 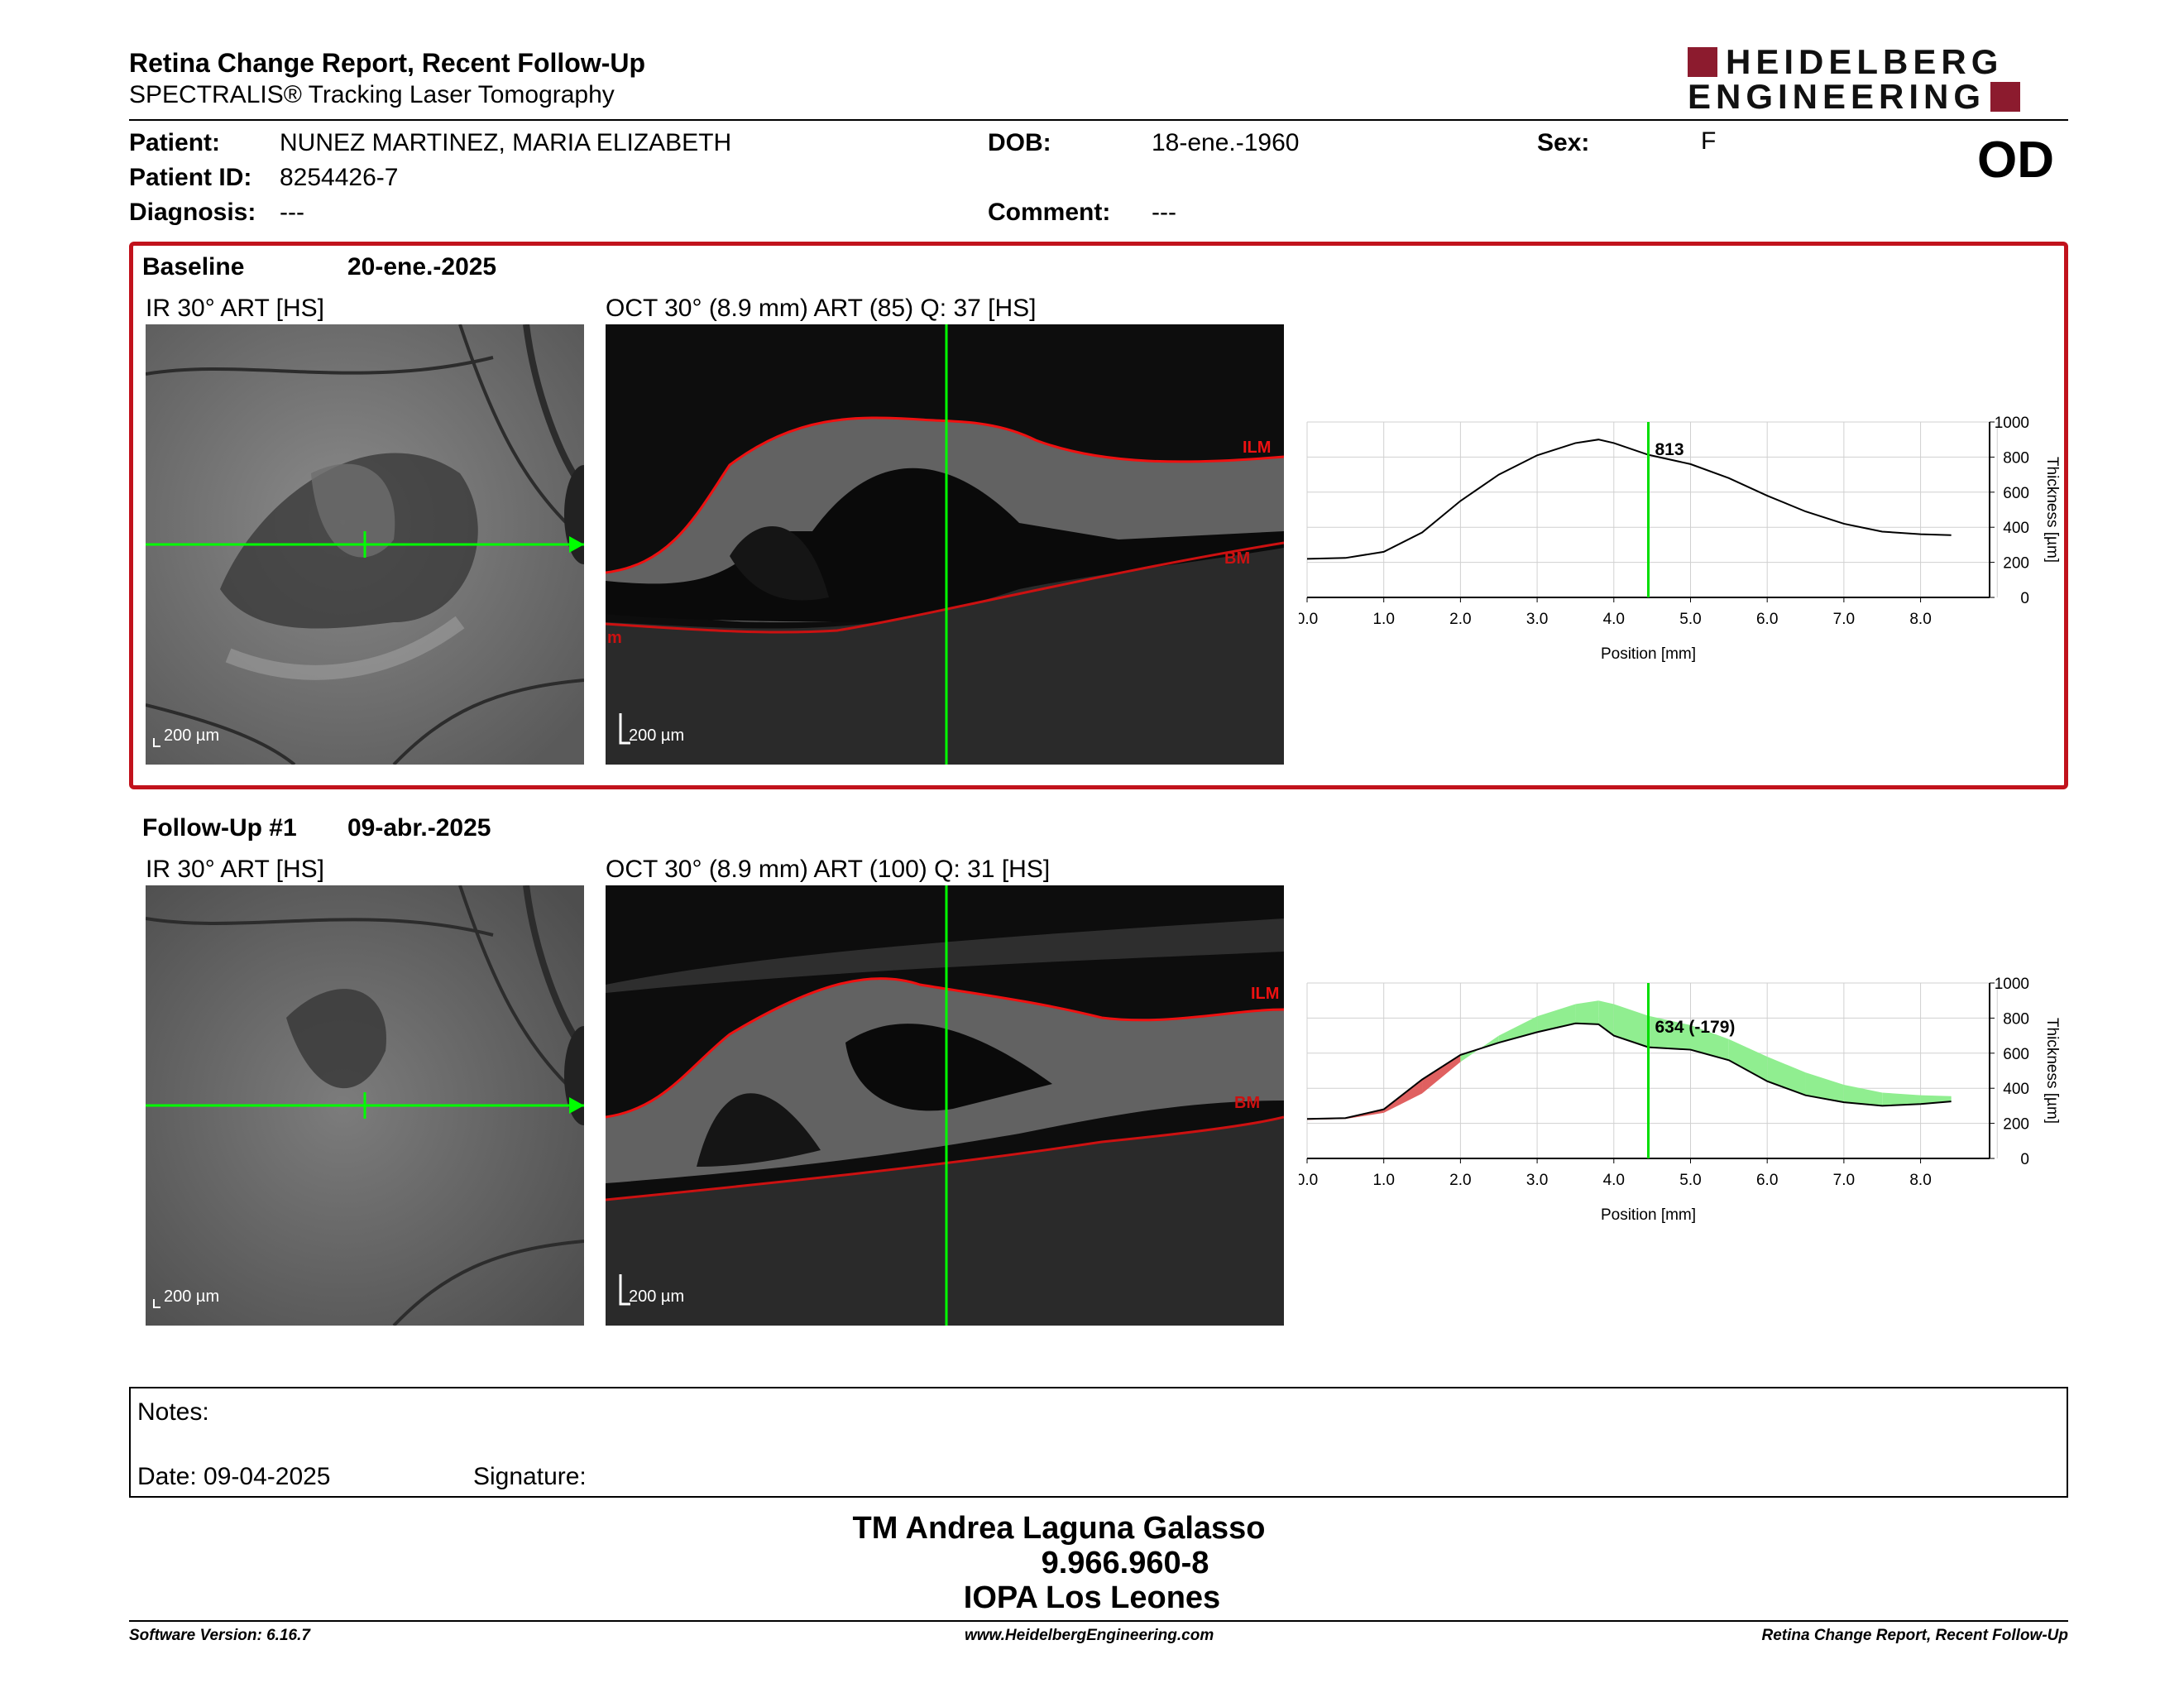 What do you see at coordinates (1629, 1071) in the screenshot?
I see `followup-series-line` at bounding box center [1629, 1071].